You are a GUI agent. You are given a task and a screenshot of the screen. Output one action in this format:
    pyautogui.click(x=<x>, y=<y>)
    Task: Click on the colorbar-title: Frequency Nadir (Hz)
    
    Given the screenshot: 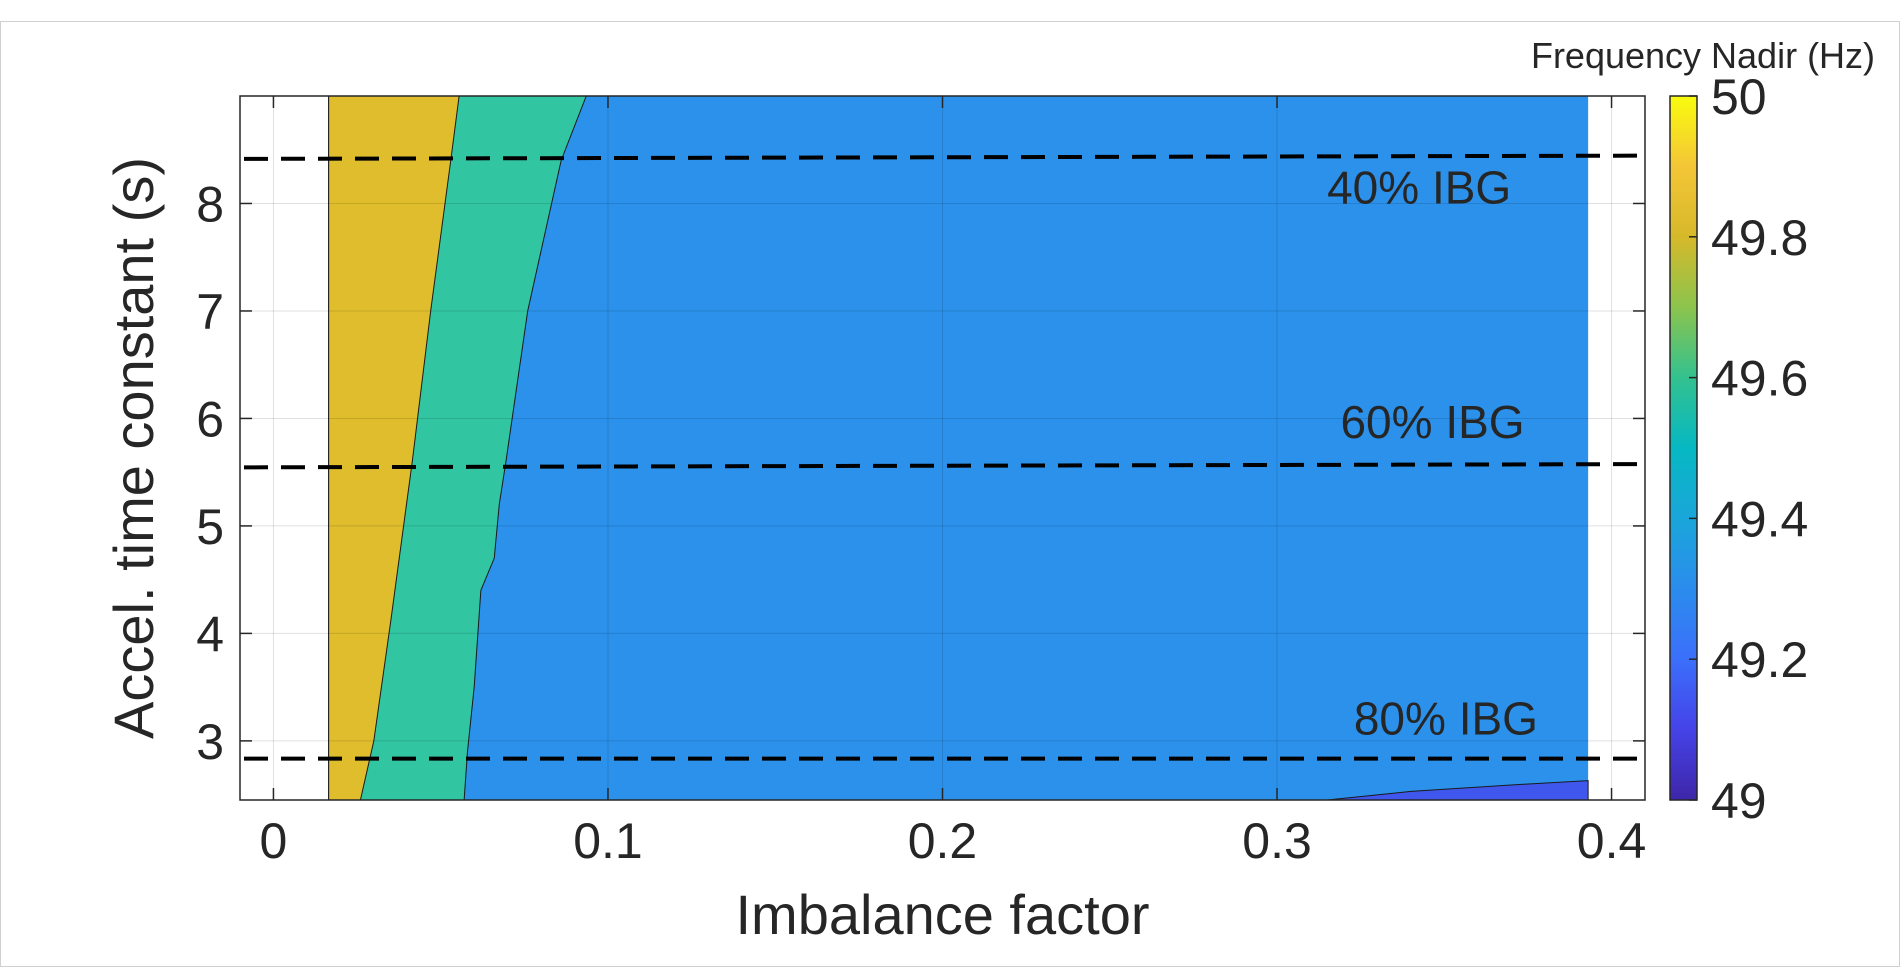 What is the action you would take?
    pyautogui.click(x=1703, y=55)
    